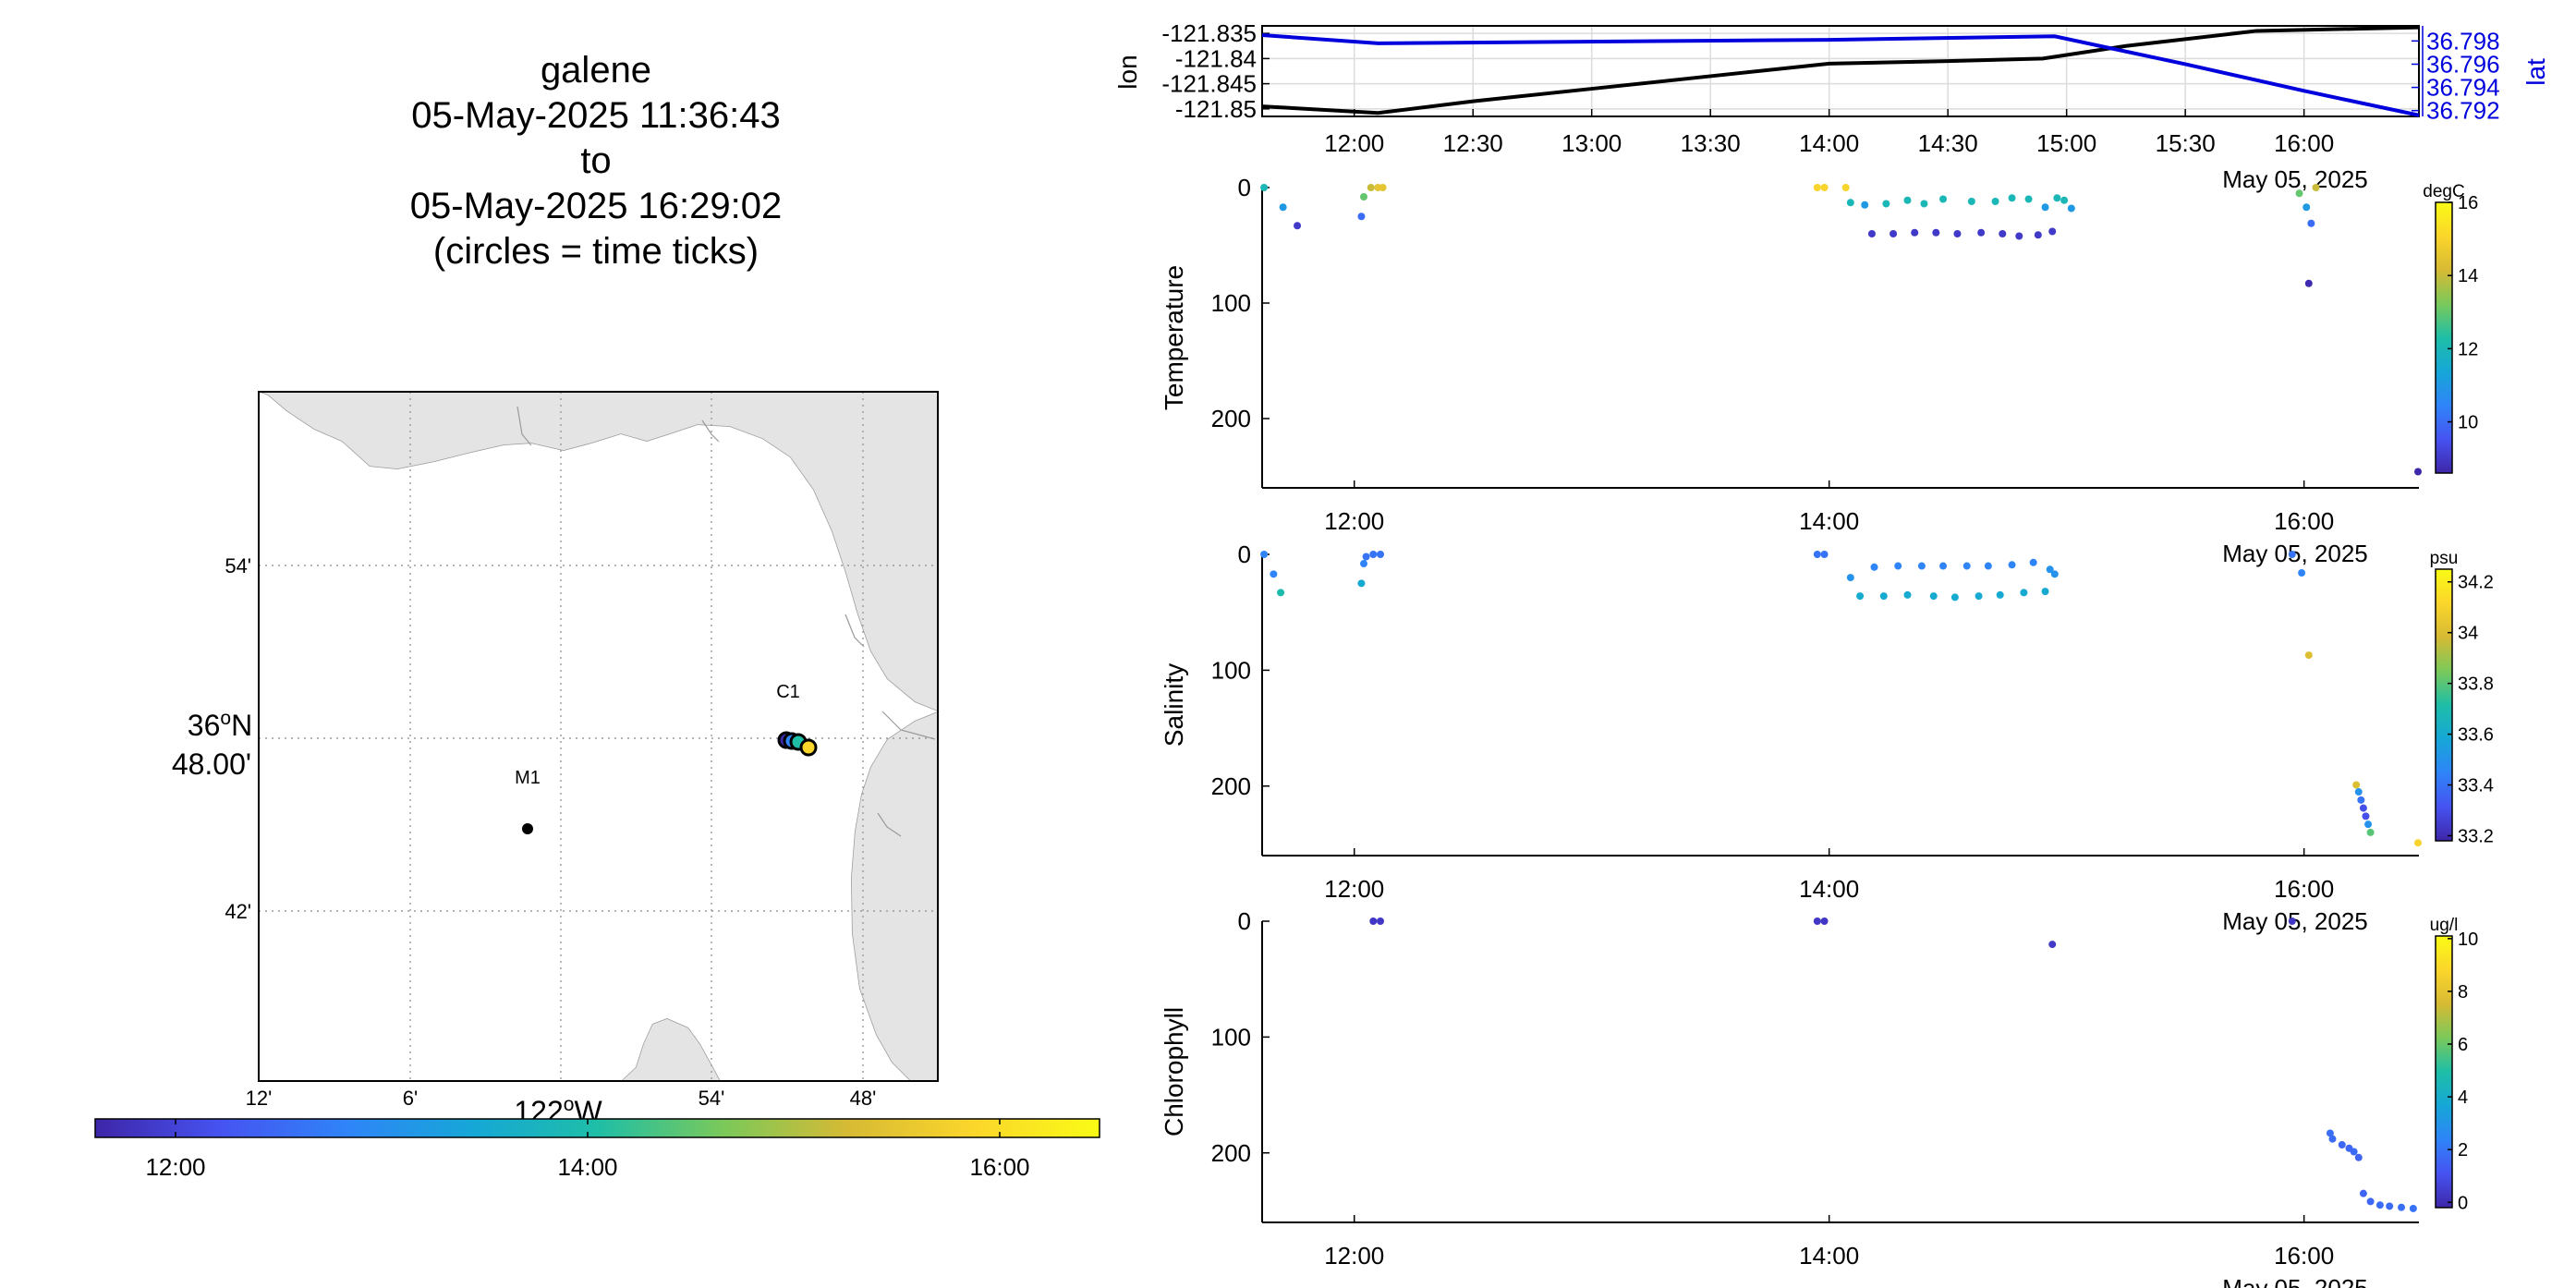  Describe the element at coordinates (2476, 735) in the screenshot. I see `colorbar-tick-label: 33.6` at that location.